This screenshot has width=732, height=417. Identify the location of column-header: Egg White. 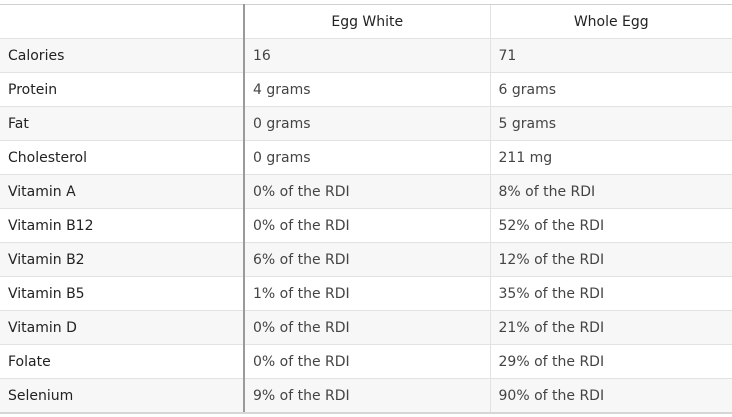
(366, 21).